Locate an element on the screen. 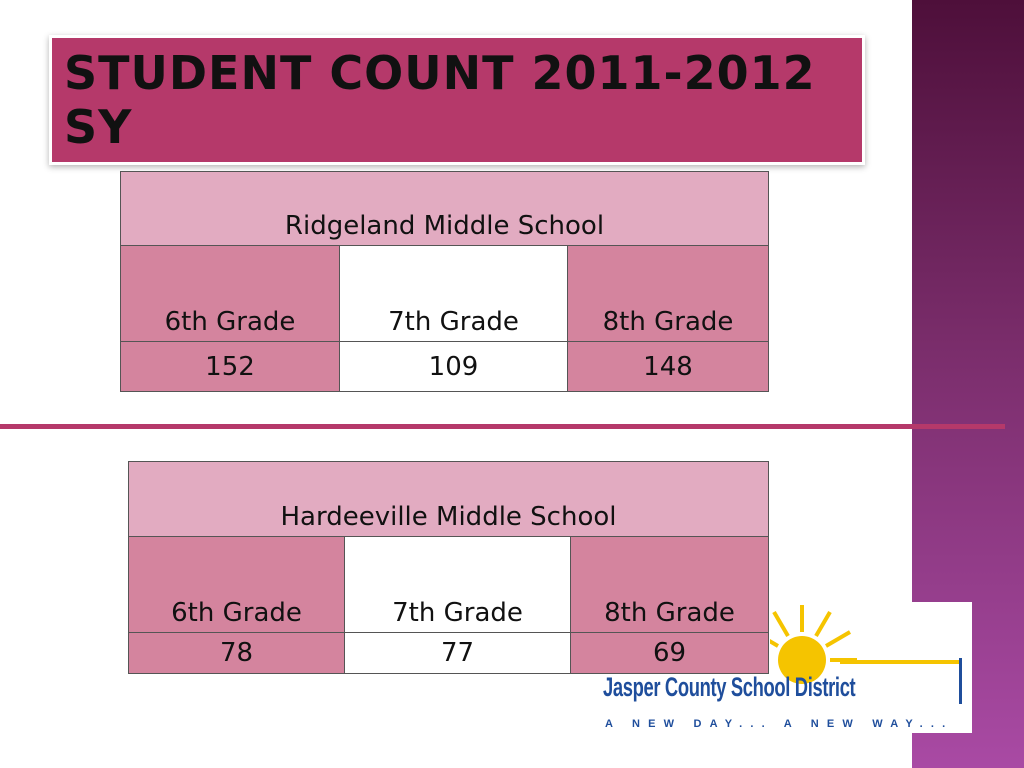 Image resolution: width=1024 pixels, height=768 pixels. student-count: 148 is located at coordinates (668, 366).